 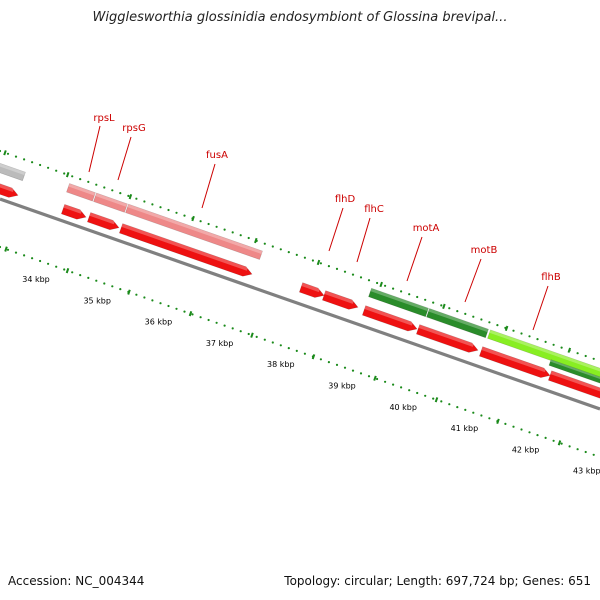 I want to click on gene-label-motA: motA, so click(x=426, y=228).